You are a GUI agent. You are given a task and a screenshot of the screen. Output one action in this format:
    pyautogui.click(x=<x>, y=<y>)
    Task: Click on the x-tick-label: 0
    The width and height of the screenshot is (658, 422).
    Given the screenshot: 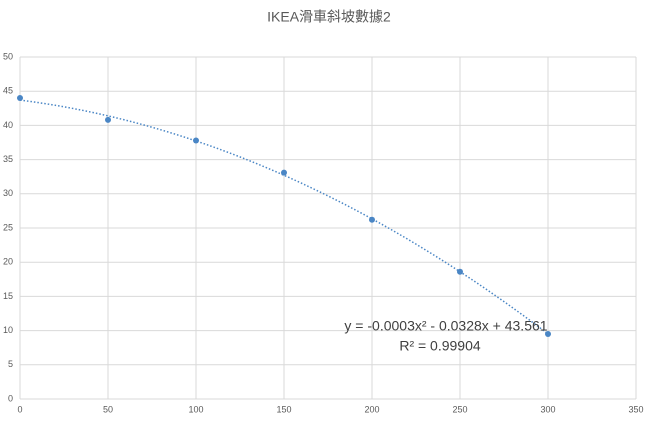 What is the action you would take?
    pyautogui.click(x=19, y=409)
    